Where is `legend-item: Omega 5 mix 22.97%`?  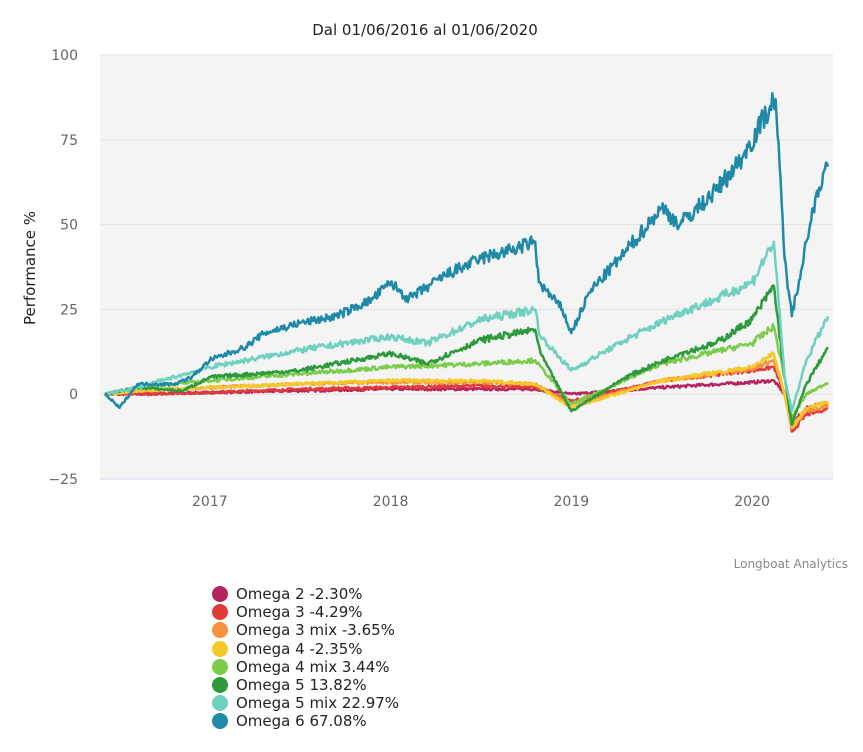 legend-item: Omega 5 mix 22.97% is located at coordinates (305, 703).